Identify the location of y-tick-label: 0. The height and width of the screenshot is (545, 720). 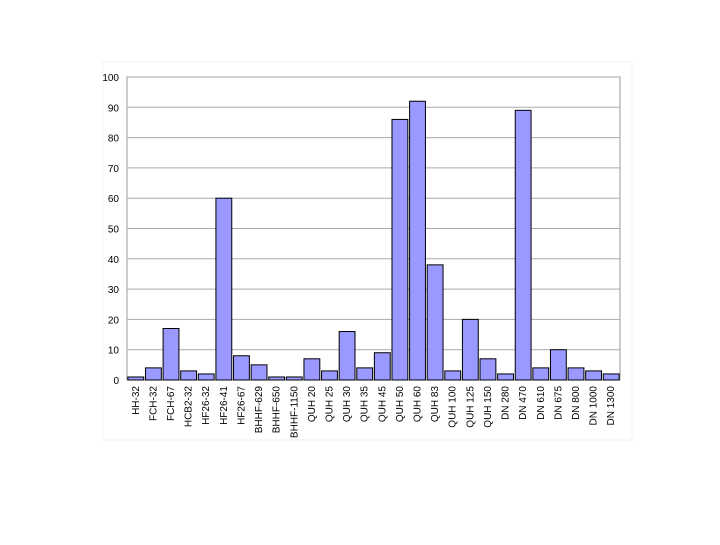
(116, 381).